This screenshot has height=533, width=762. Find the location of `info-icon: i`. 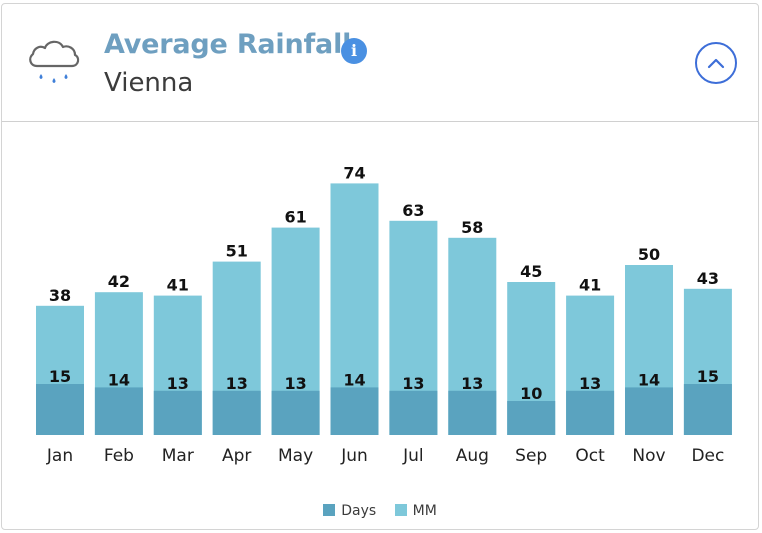

info-icon: i is located at coordinates (354, 51).